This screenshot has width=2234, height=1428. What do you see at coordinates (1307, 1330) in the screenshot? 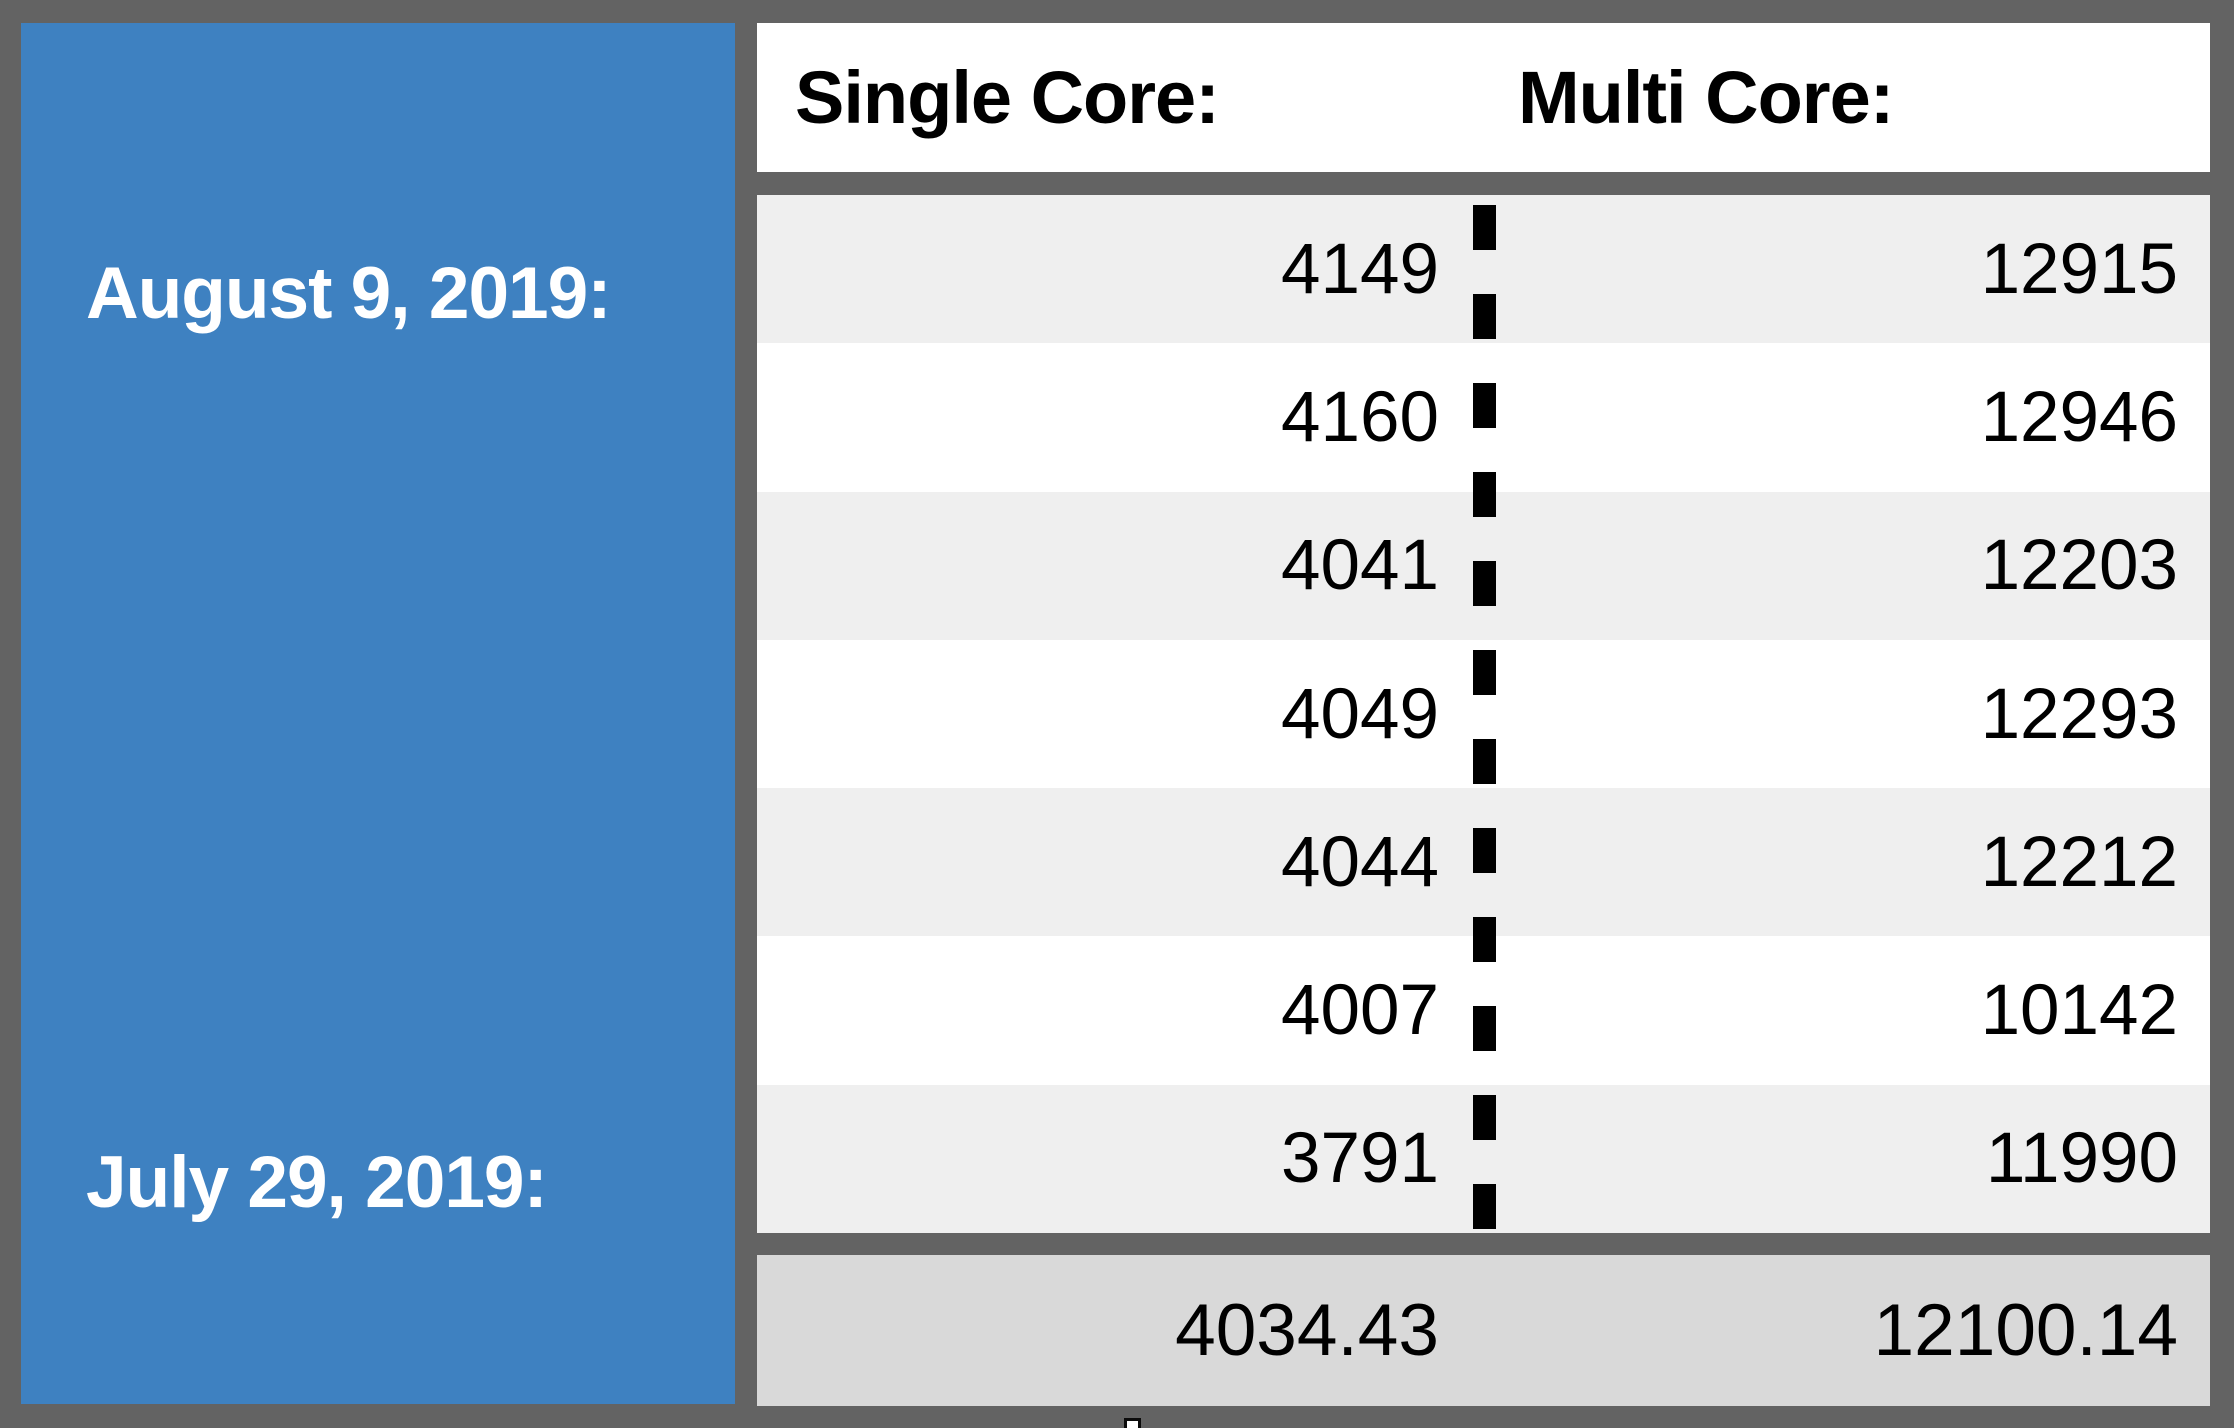
I see `single-core-average-value: 4034.43` at bounding box center [1307, 1330].